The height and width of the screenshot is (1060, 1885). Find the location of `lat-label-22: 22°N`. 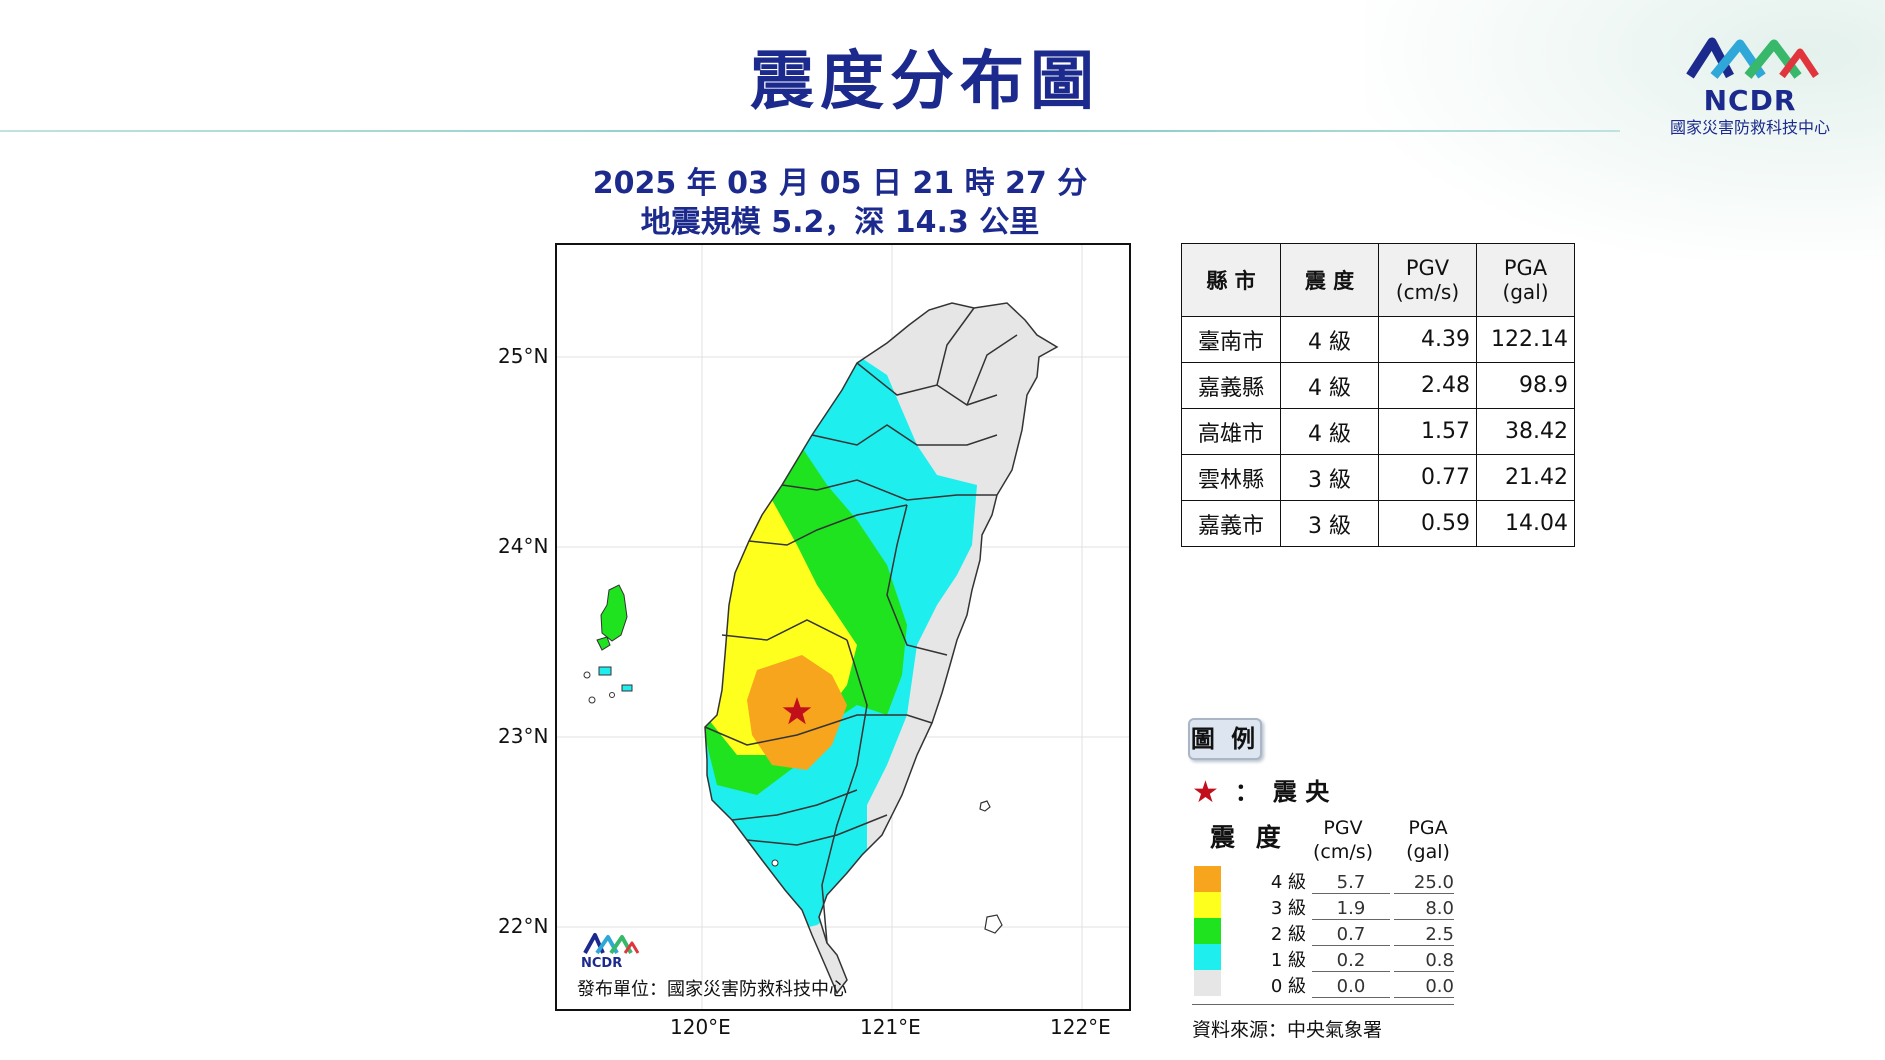

lat-label-22: 22°N is located at coordinates (523, 926).